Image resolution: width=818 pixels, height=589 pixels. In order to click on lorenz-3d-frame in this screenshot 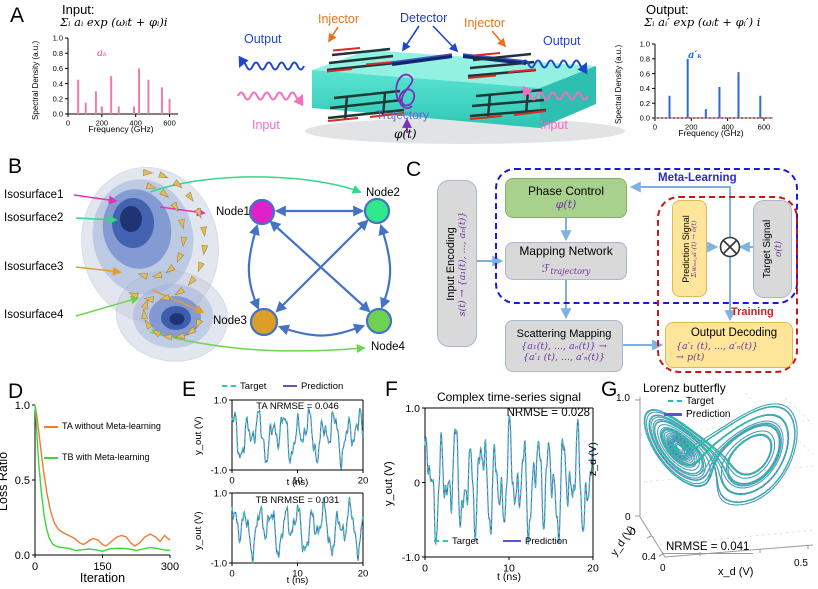, I will do `click(725, 475)`.